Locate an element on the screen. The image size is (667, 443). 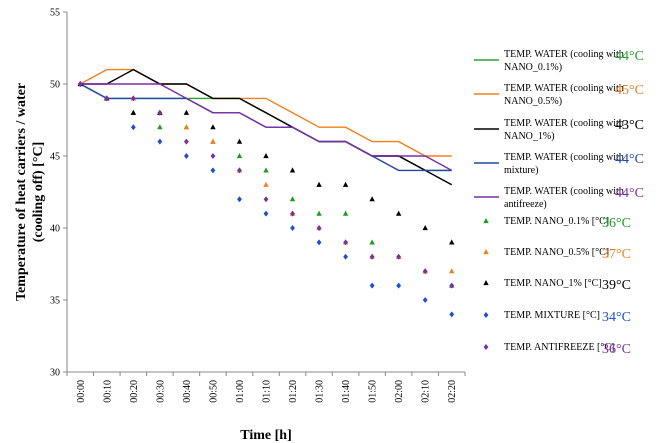
legend-end-temperature: 43°C is located at coordinates (629, 125).